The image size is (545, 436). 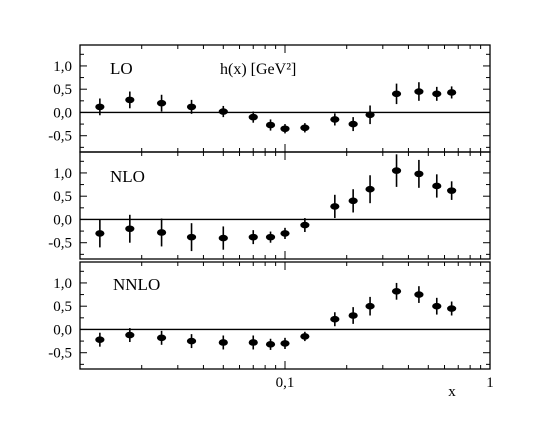 What do you see at coordinates (62, 90) in the screenshot?
I see `panel-1-ytick-label: 0,5` at bounding box center [62, 90].